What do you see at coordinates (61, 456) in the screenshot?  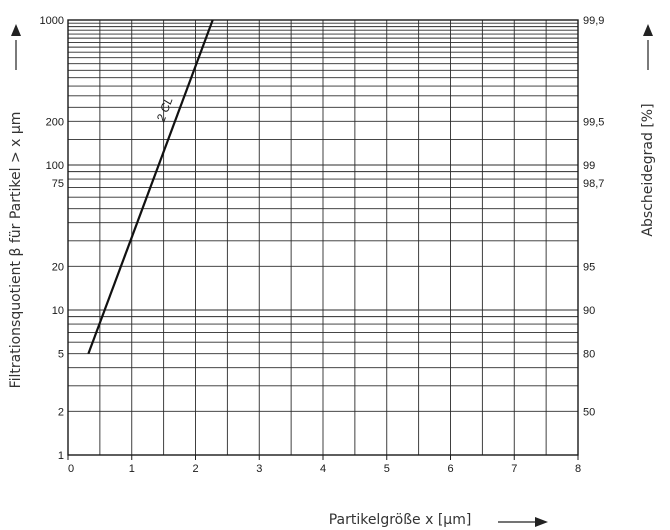 I see `y-tick-label: 1` at bounding box center [61, 456].